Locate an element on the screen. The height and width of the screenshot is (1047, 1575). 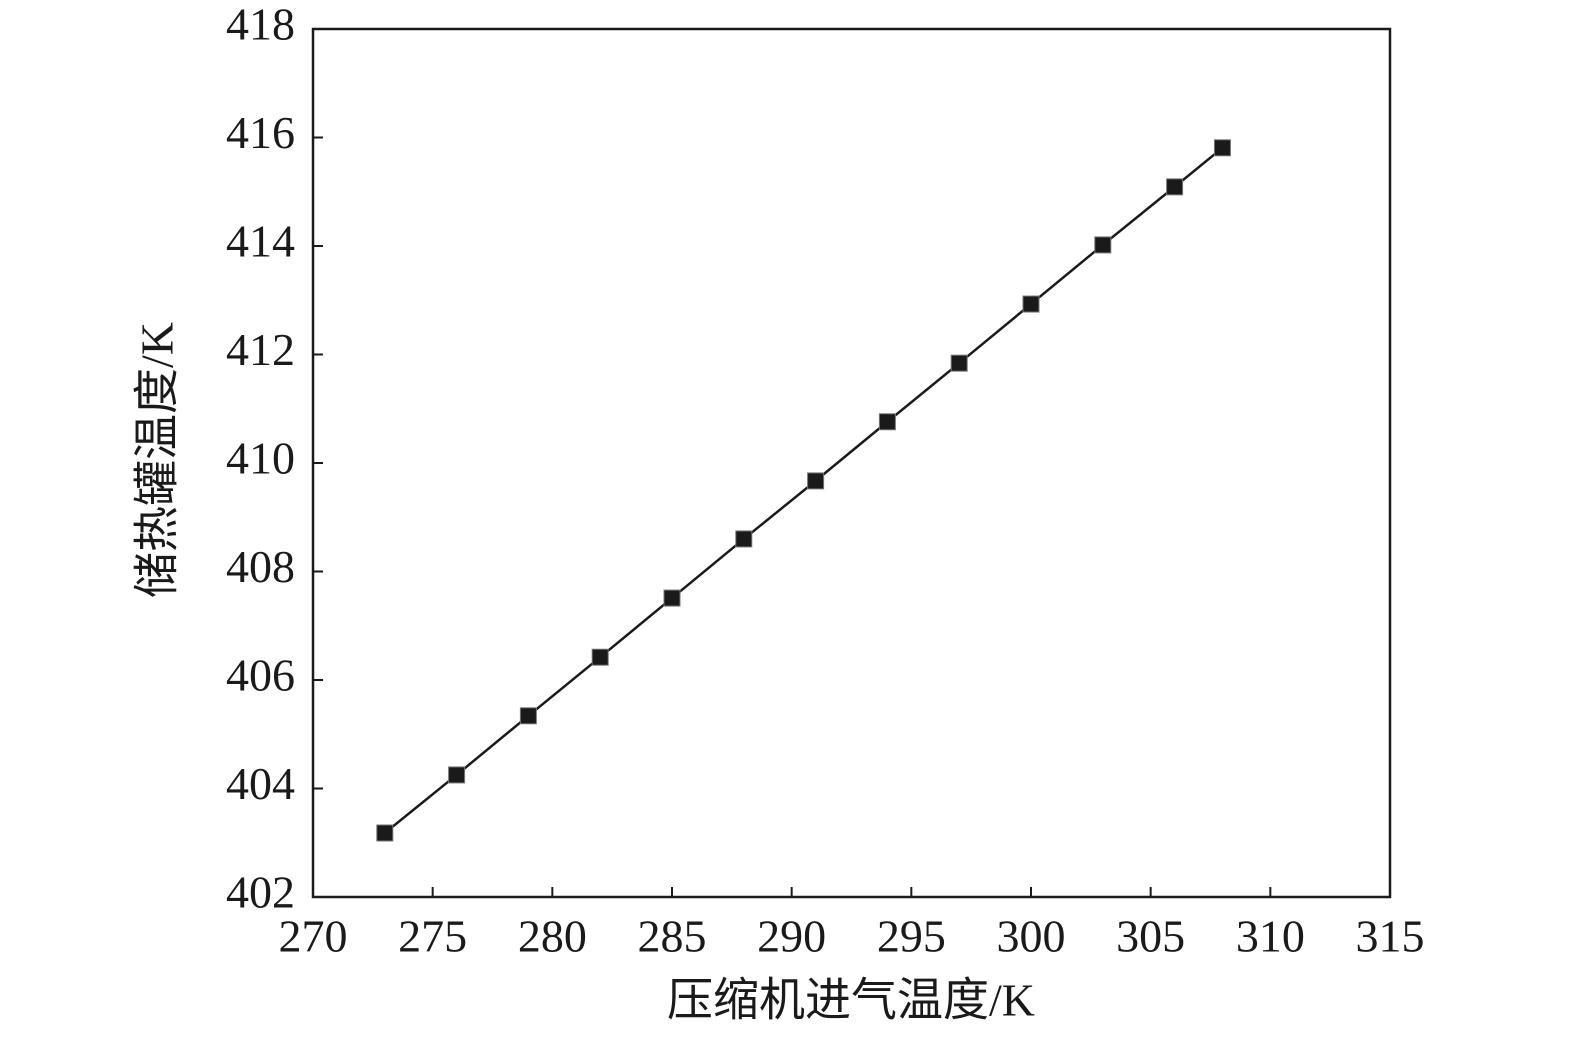
y-tick-label: 416 is located at coordinates (260, 132).